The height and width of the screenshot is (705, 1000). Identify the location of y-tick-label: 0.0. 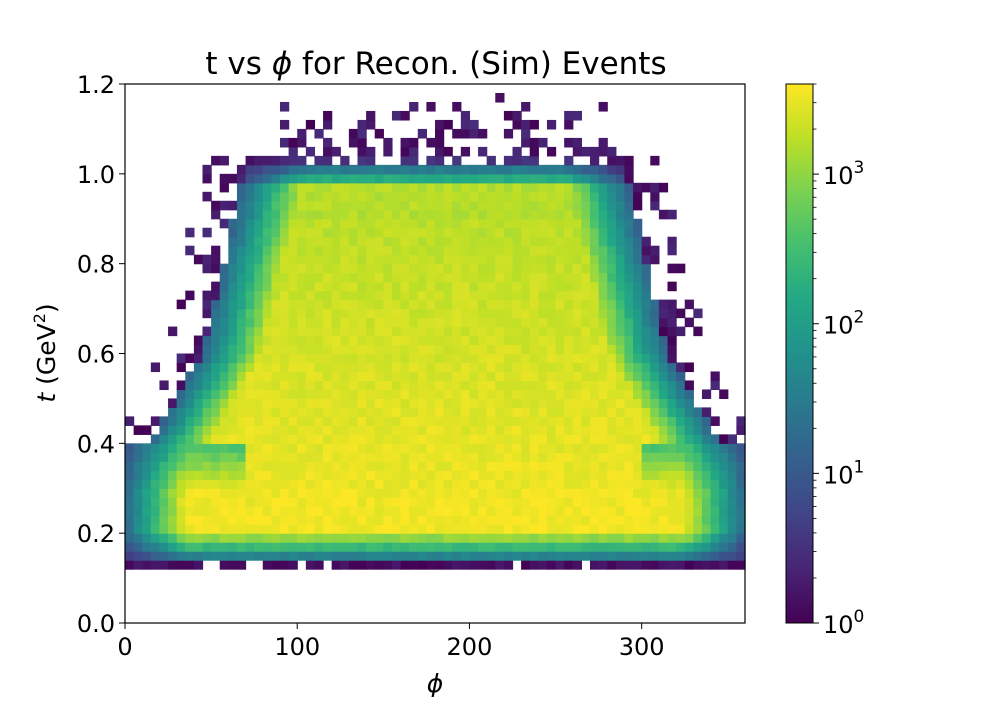
(96, 624).